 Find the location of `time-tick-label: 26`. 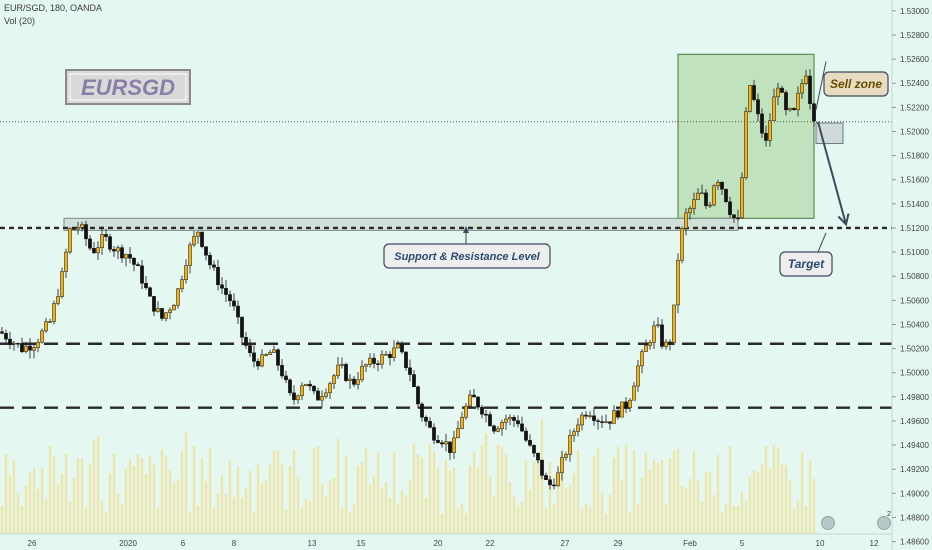

time-tick-label: 26 is located at coordinates (32, 543).